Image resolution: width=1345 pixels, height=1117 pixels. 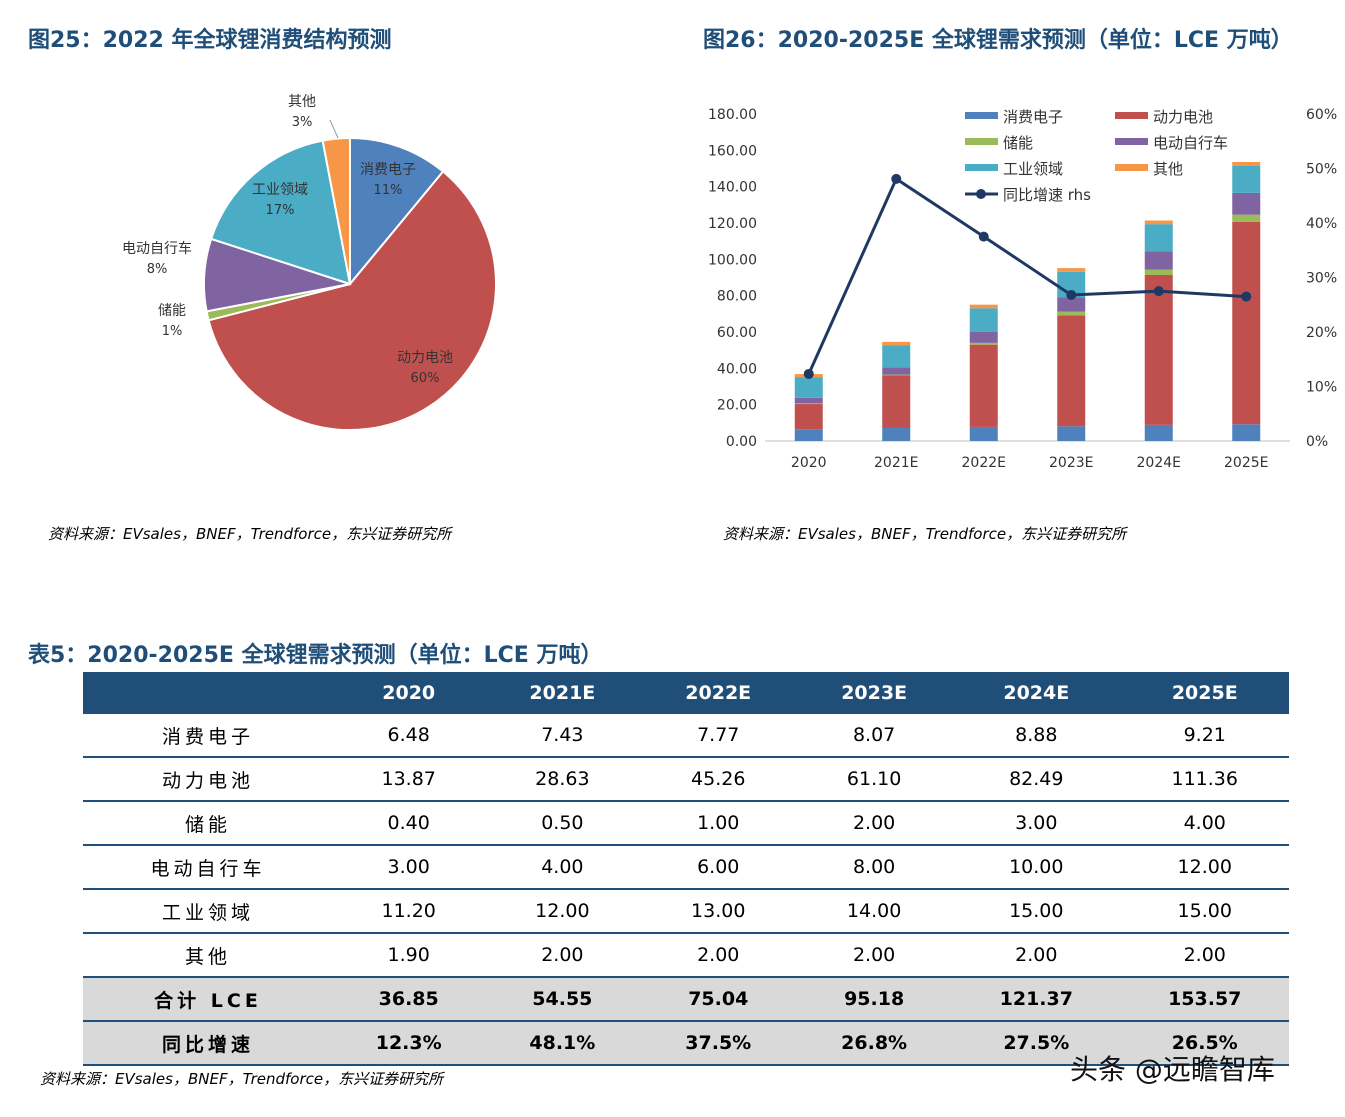 I want to click on table-cell: 8.88, so click(x=1036, y=736).